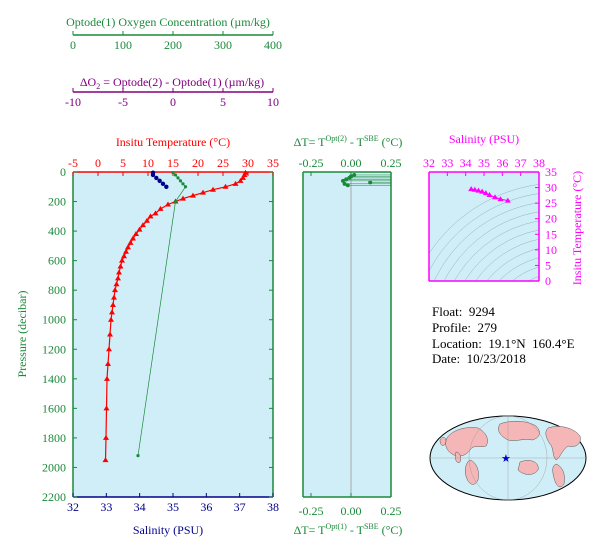 This screenshot has height=554, width=608. Describe the element at coordinates (54, 438) in the screenshot. I see `tick-label: 1800` at that location.